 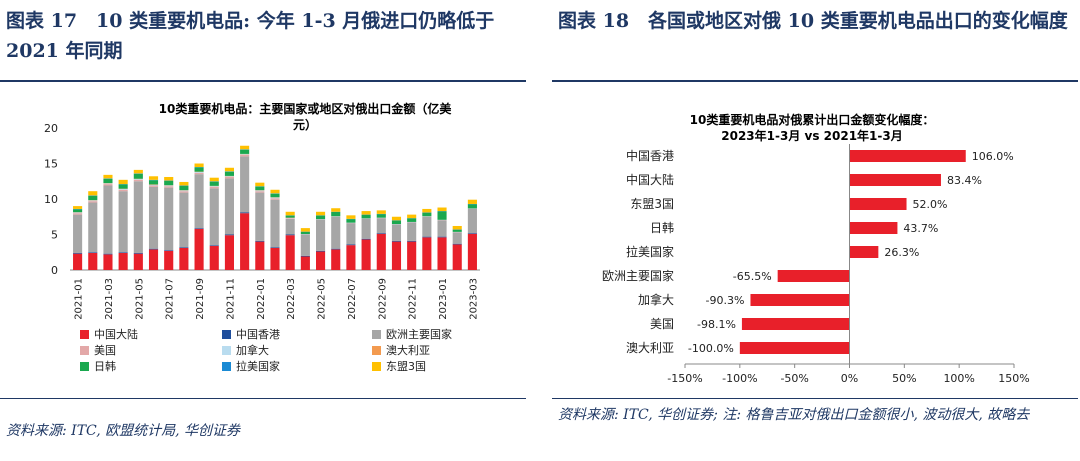 What do you see at coordinates (54, 235) in the screenshot?
I see `y-tick-label: 5` at bounding box center [54, 235].